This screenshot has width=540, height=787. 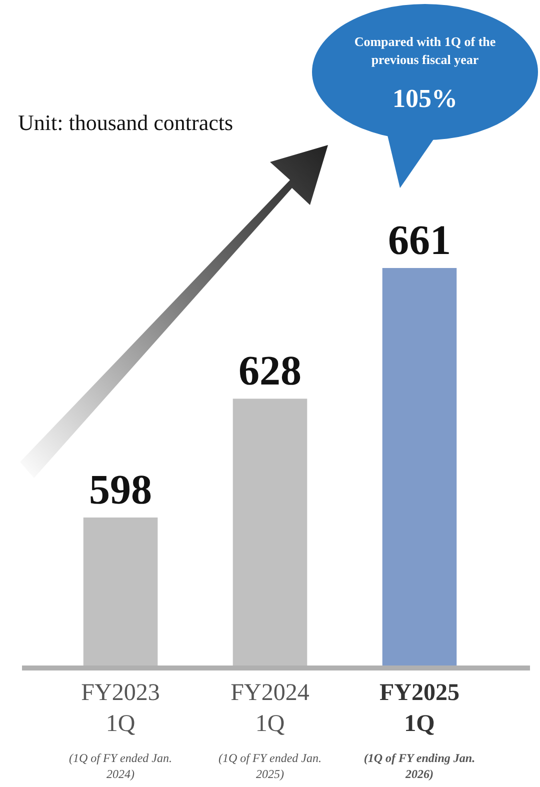 I want to click on x-tick-label: FY2025 1Q, so click(x=419, y=708).